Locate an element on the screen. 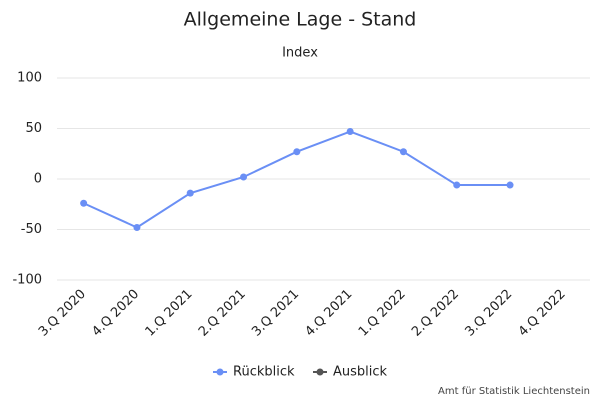 Image resolution: width=600 pixels, height=404 pixels. y-tick-label: 0 is located at coordinates (38, 179).